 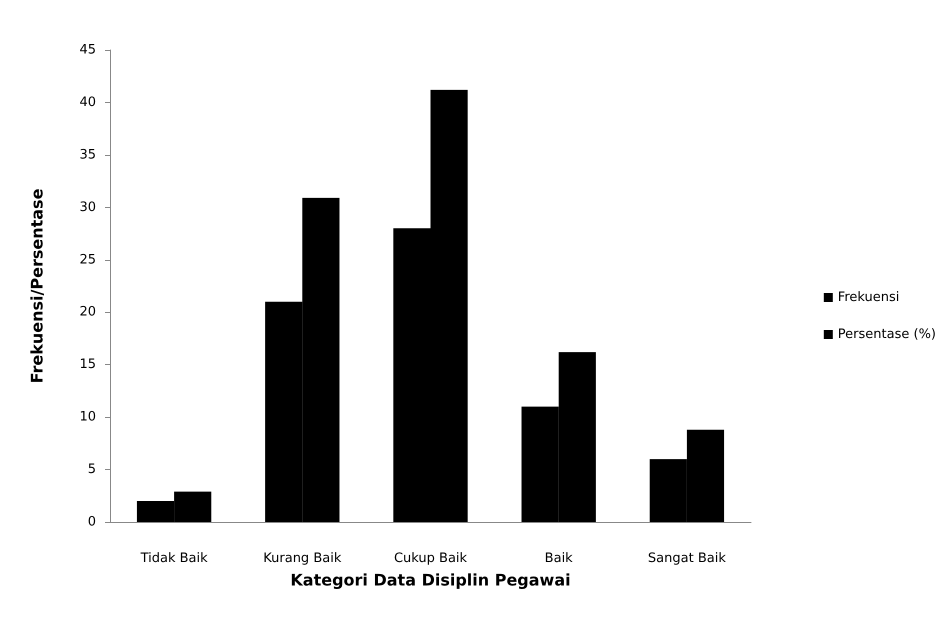 What do you see at coordinates (431, 558) in the screenshot?
I see `x-tick-label: Cukup Baik` at bounding box center [431, 558].